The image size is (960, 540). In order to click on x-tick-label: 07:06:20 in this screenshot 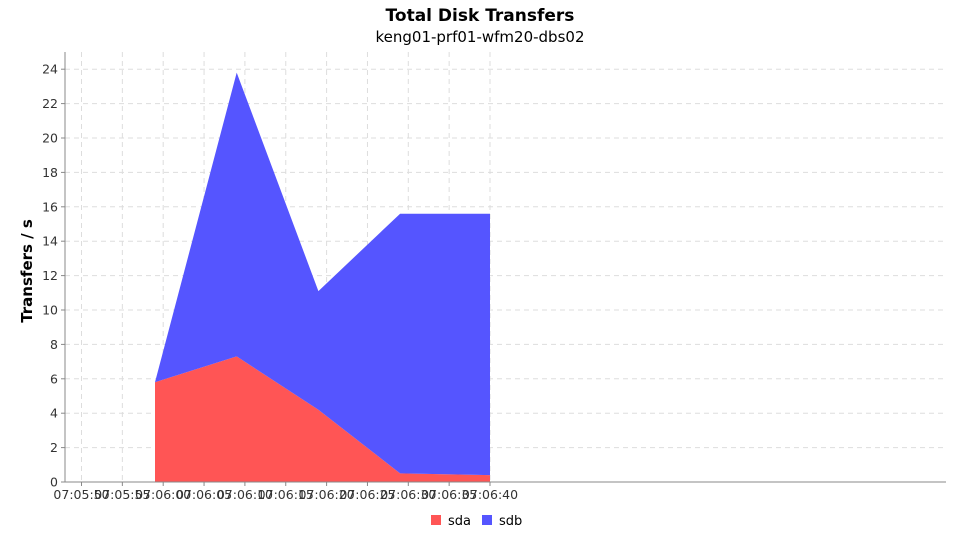, I will do `click(327, 494)`.